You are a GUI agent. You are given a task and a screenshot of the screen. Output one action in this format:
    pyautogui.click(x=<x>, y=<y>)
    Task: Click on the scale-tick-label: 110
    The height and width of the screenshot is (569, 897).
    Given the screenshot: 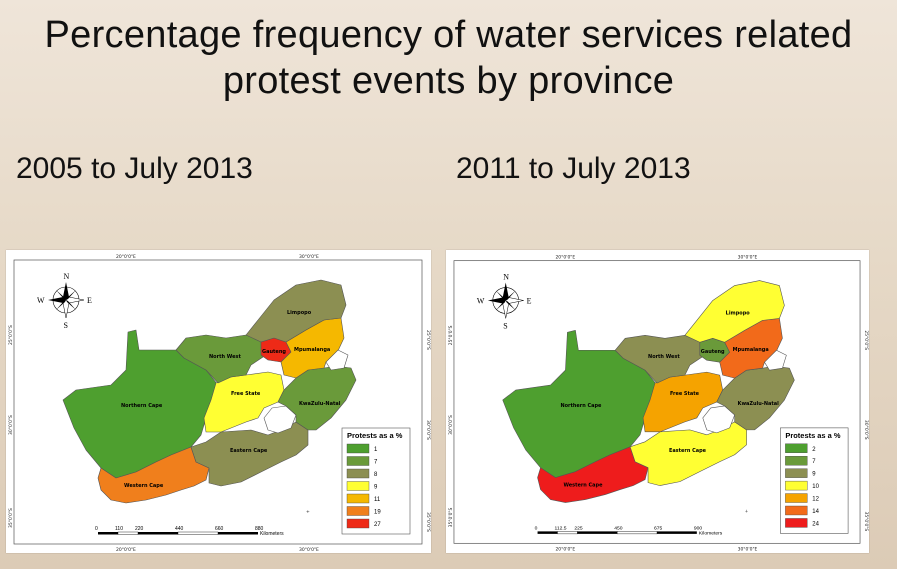 What is the action you would take?
    pyautogui.click(x=119, y=529)
    